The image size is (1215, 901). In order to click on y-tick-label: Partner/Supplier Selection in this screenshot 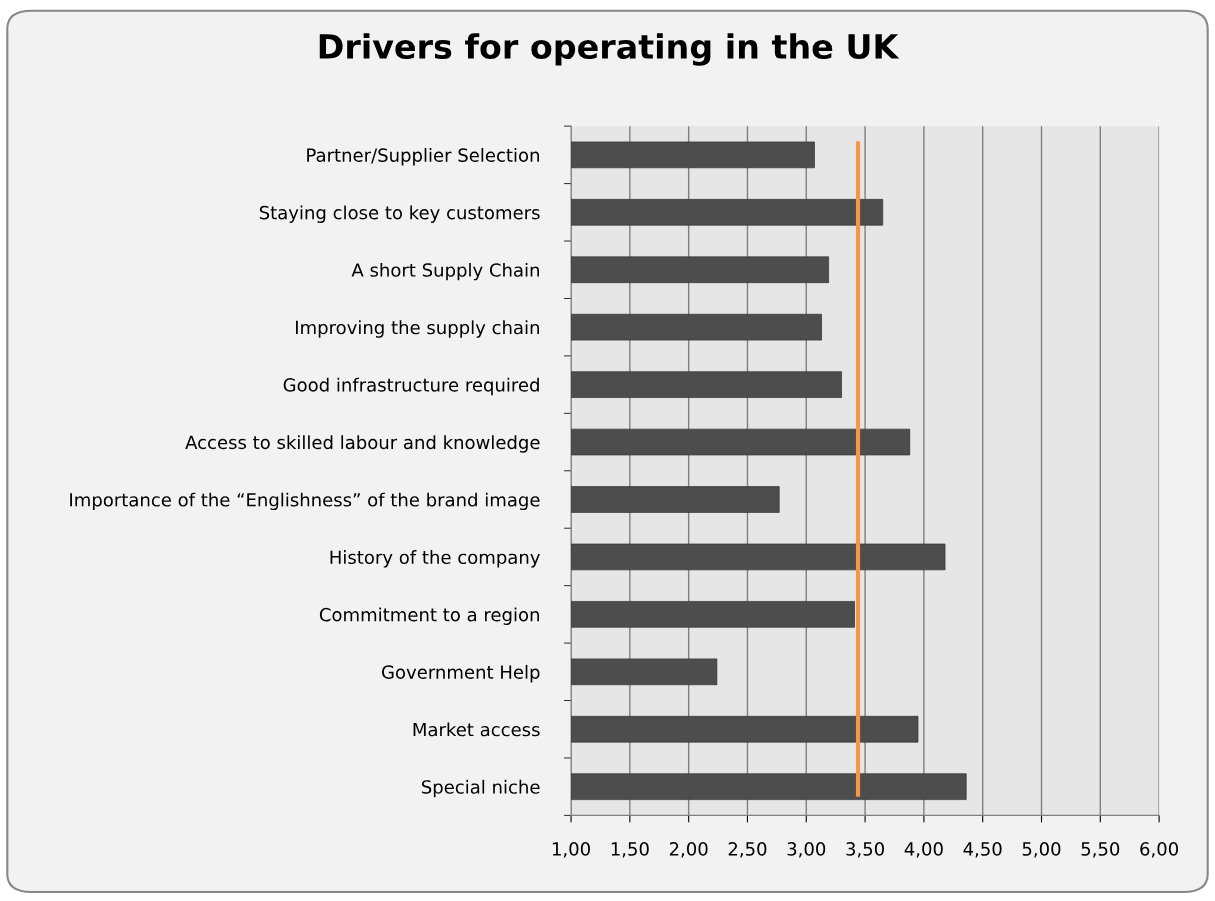, I will do `click(423, 157)`.